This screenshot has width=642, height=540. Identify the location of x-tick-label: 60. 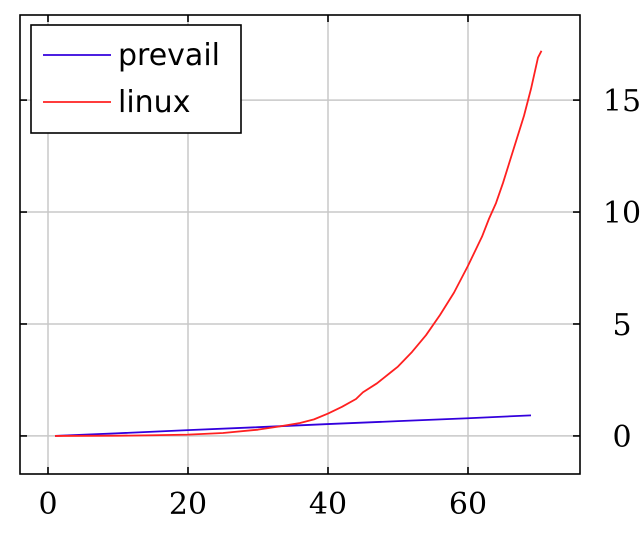
(468, 504).